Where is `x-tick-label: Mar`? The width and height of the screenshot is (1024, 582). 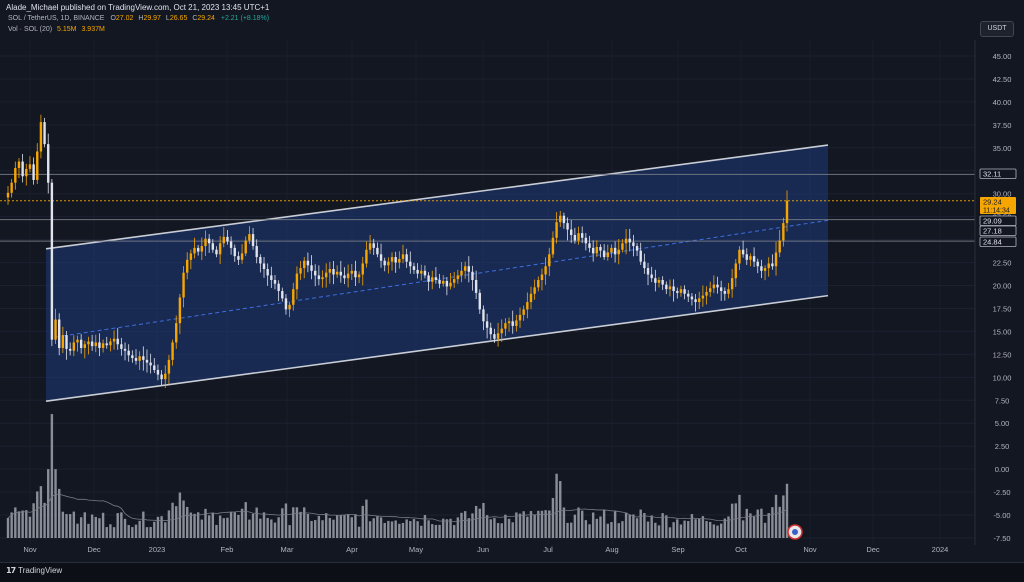
x-tick-label: Mar is located at coordinates (287, 549).